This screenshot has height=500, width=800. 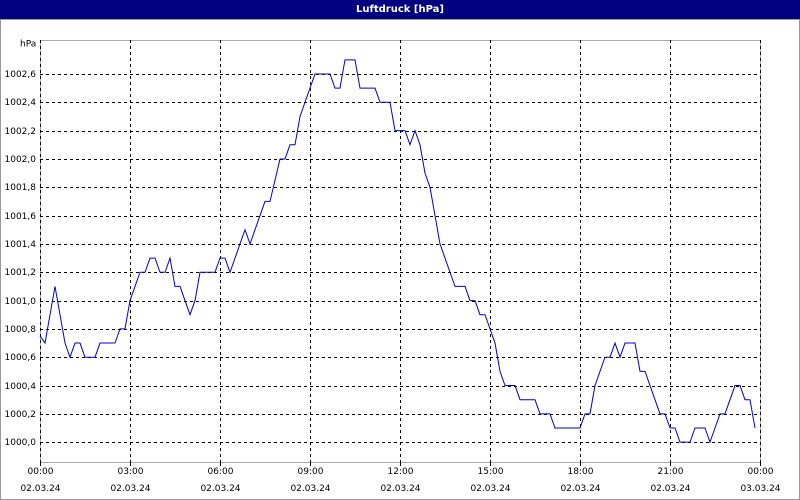 What do you see at coordinates (21, 188) in the screenshot?
I see `y-tick-label: 1001,8` at bounding box center [21, 188].